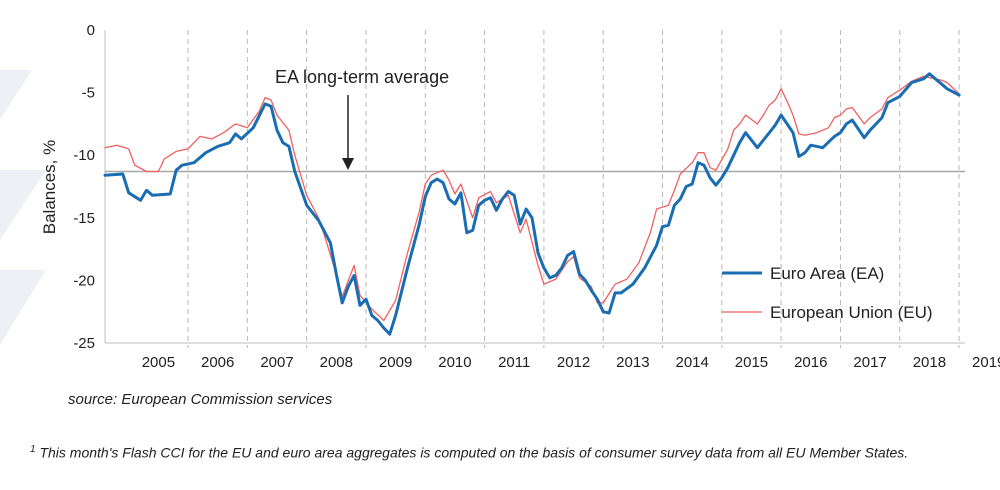  Describe the element at coordinates (827, 293) in the screenshot. I see `legend: Euro Area (EA) European Union (EU)` at that location.